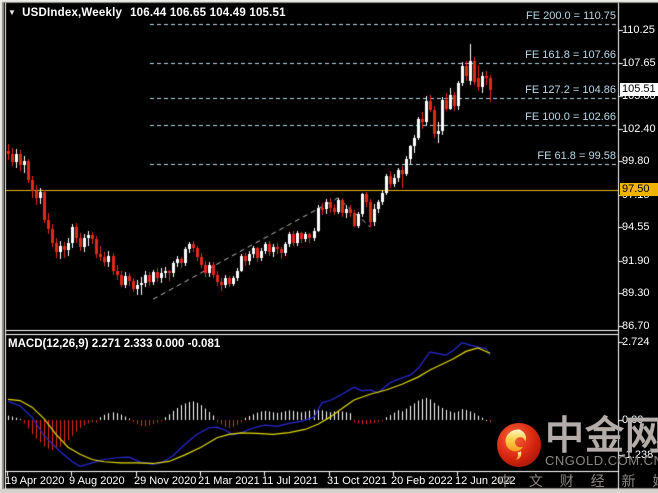 Image resolution: width=658 pixels, height=493 pixels. Describe the element at coordinates (633, 420) in the screenshot. I see `macd-axis-label: 0.00` at that location.